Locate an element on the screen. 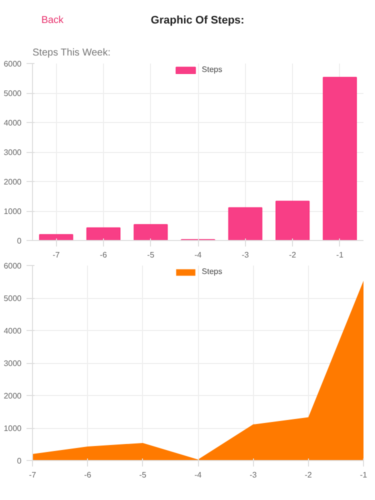 The height and width of the screenshot is (500, 375). chart-title: Steps This Week: is located at coordinates (71, 53).